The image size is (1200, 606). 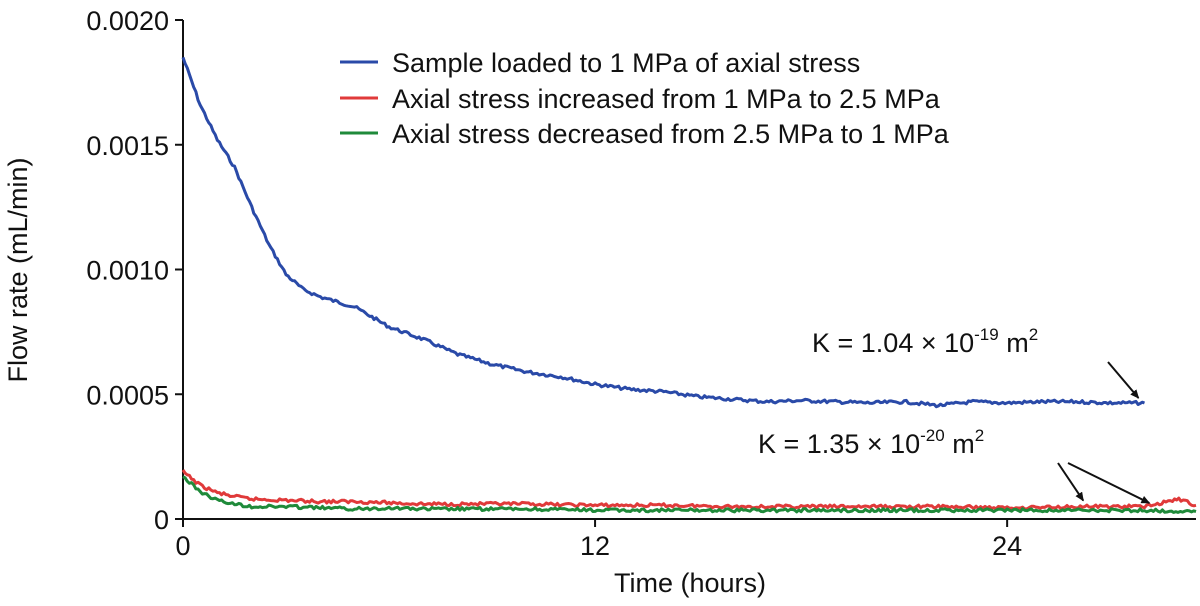 What do you see at coordinates (127, 21) in the screenshot?
I see `y-tick-label-4: 0.0020` at bounding box center [127, 21].